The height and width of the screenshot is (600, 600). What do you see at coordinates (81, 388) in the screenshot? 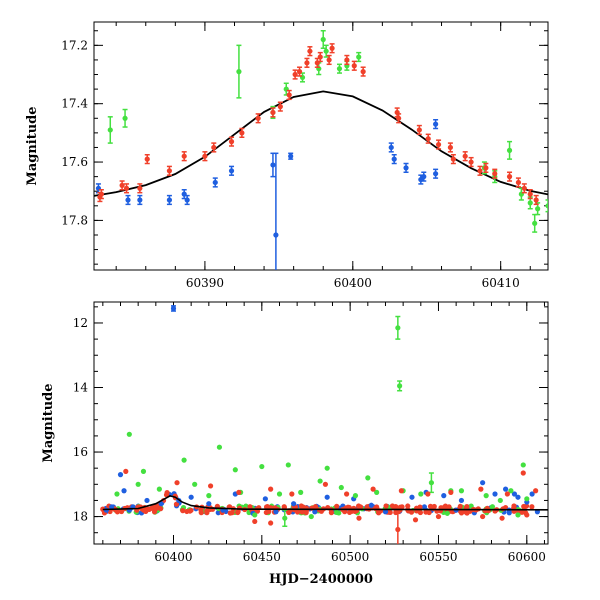
I see `y-tick-label: 14` at bounding box center [81, 388].